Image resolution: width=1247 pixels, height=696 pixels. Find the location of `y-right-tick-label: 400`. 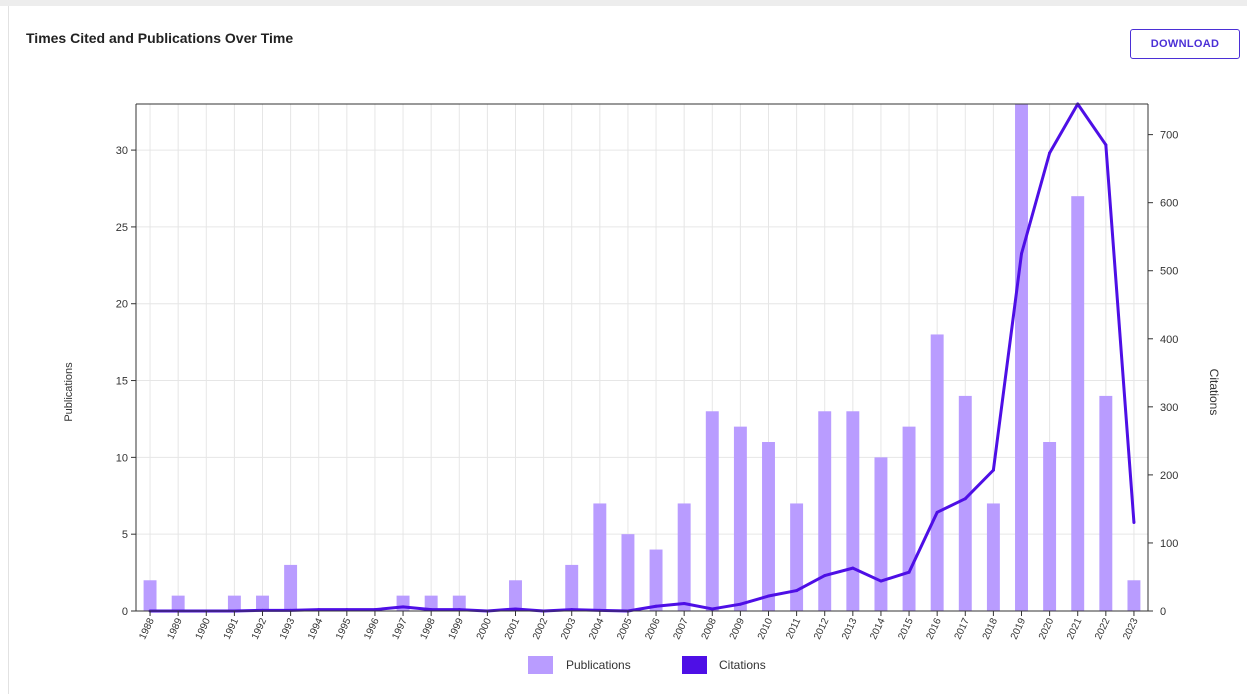

y-right-tick-label: 400 is located at coordinates (1169, 340).